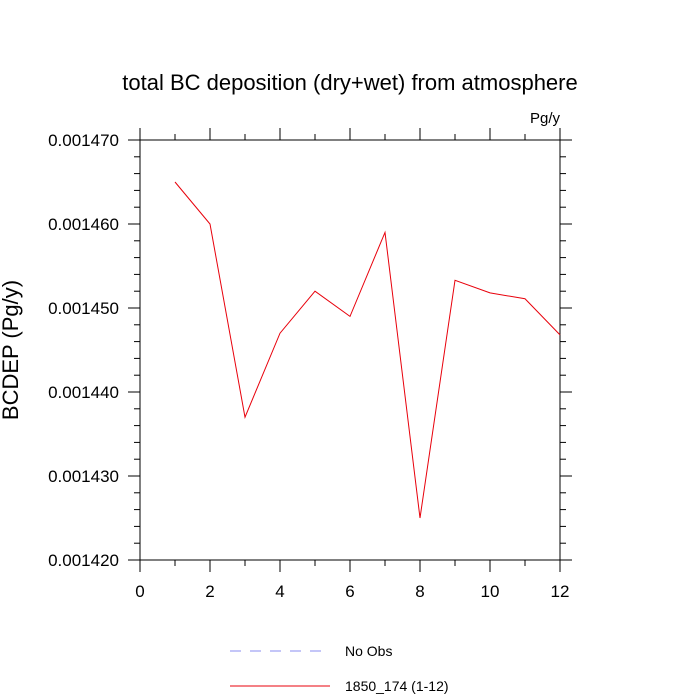 Image resolution: width=700 pixels, height=700 pixels. I want to click on y-tick-label: 0.001440, so click(83, 392).